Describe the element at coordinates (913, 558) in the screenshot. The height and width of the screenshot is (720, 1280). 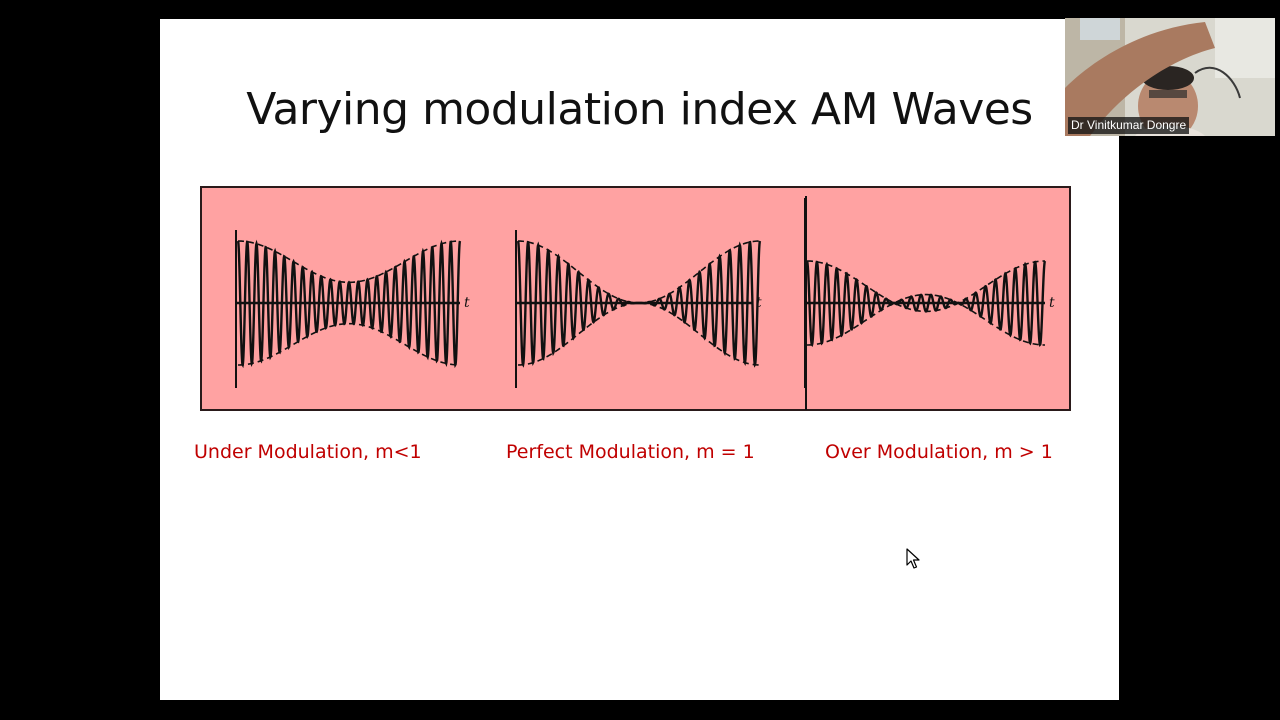
I see `mouse-pointer-icon` at that location.